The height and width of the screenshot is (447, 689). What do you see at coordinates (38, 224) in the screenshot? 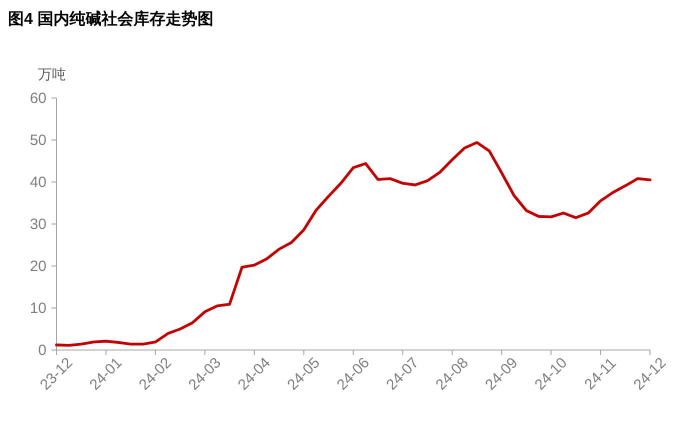
I see `y-tick-label: 30` at bounding box center [38, 224].